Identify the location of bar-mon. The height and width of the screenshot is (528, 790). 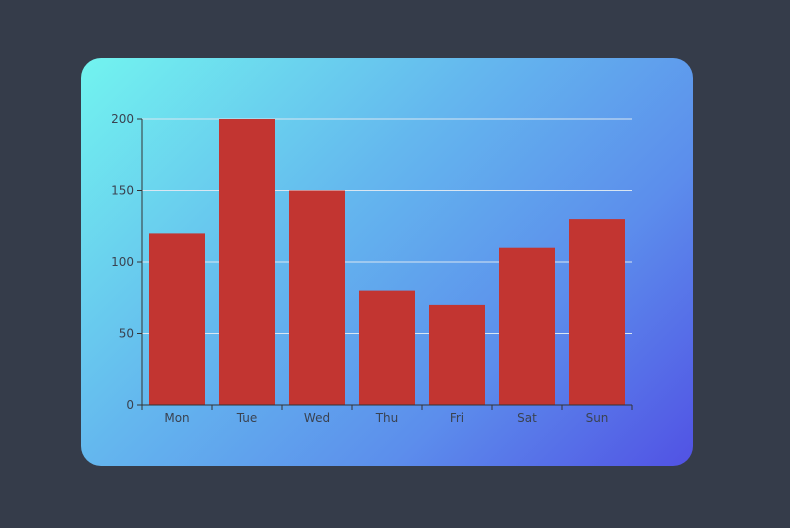
(177, 319).